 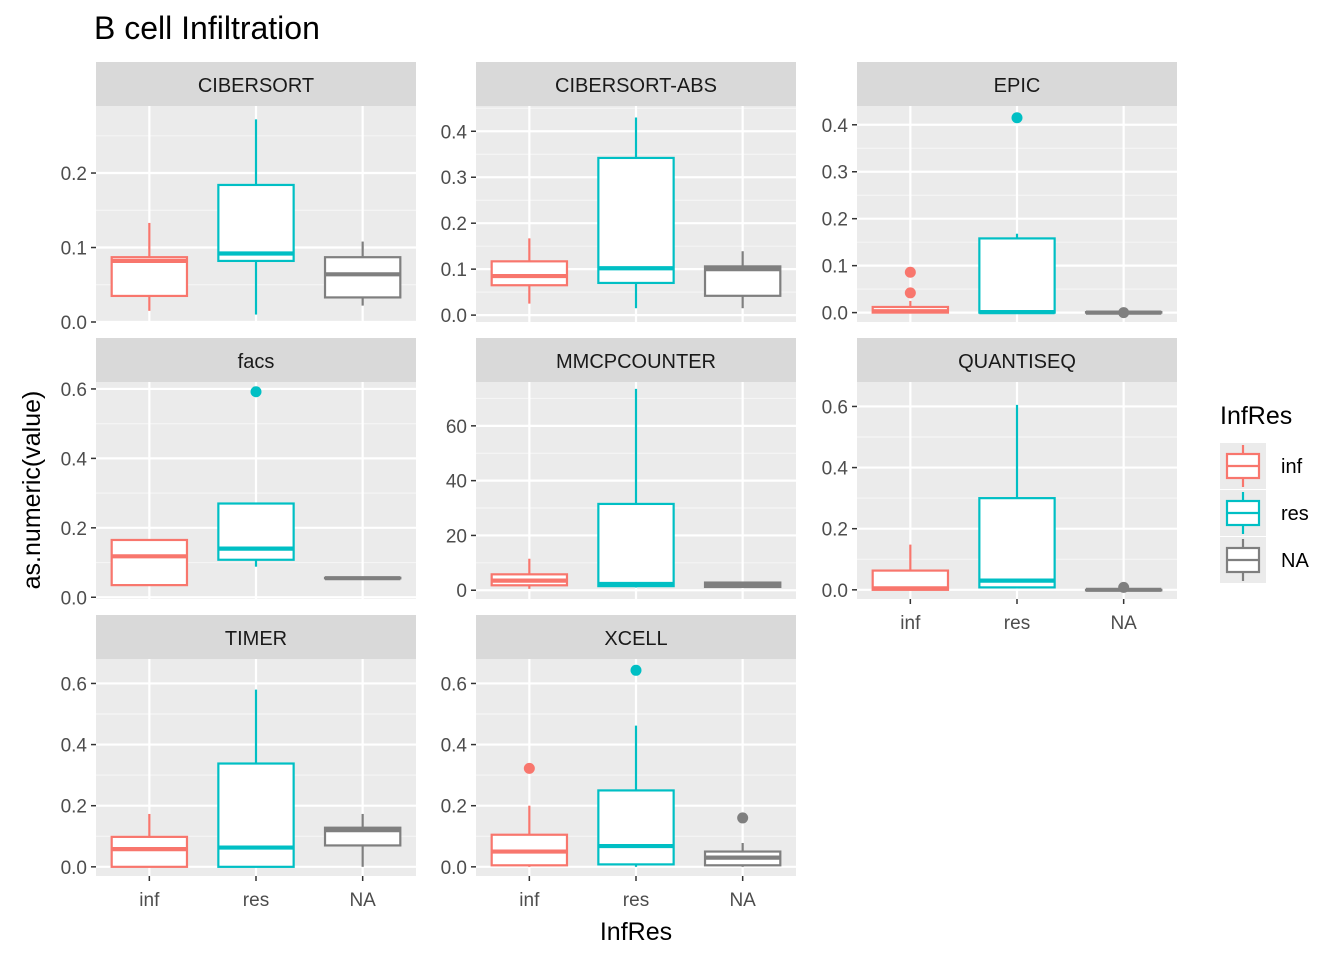 What do you see at coordinates (207, 28) in the screenshot?
I see `chart-title: B cell Infiltration` at bounding box center [207, 28].